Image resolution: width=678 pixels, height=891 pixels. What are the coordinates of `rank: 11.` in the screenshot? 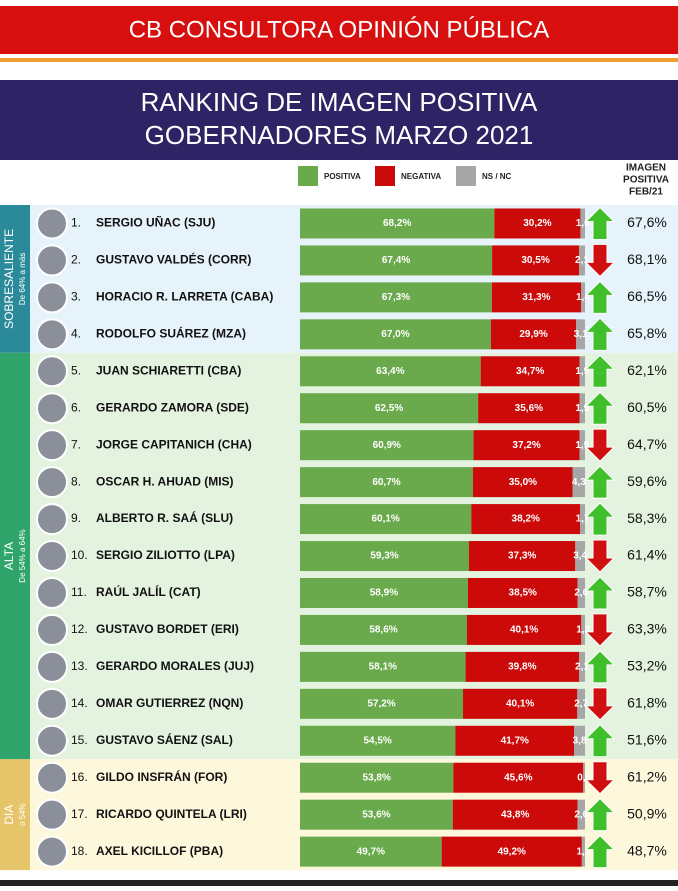 It's located at (79, 592).